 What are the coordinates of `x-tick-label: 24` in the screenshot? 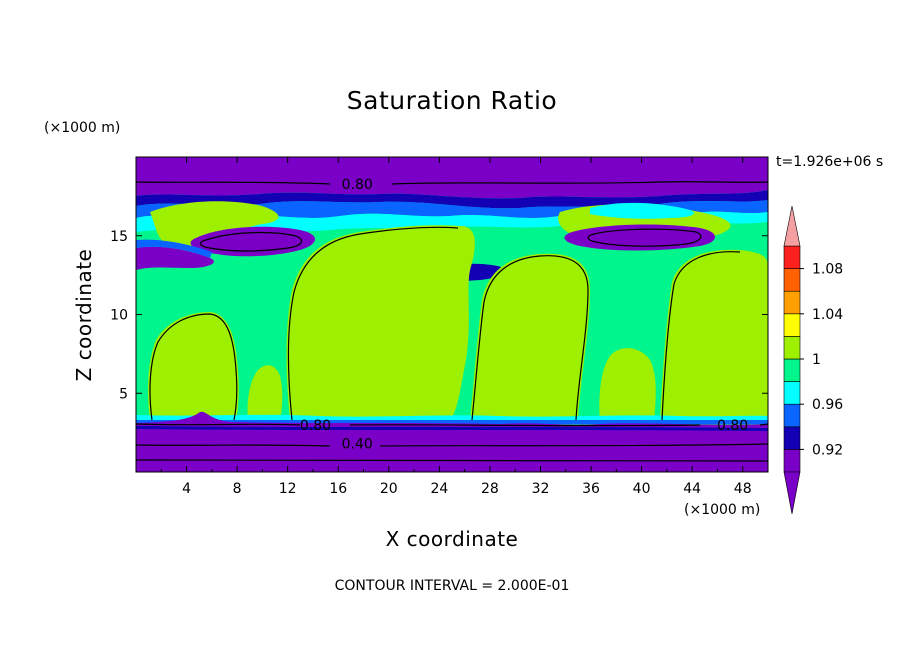 It's located at (439, 489).